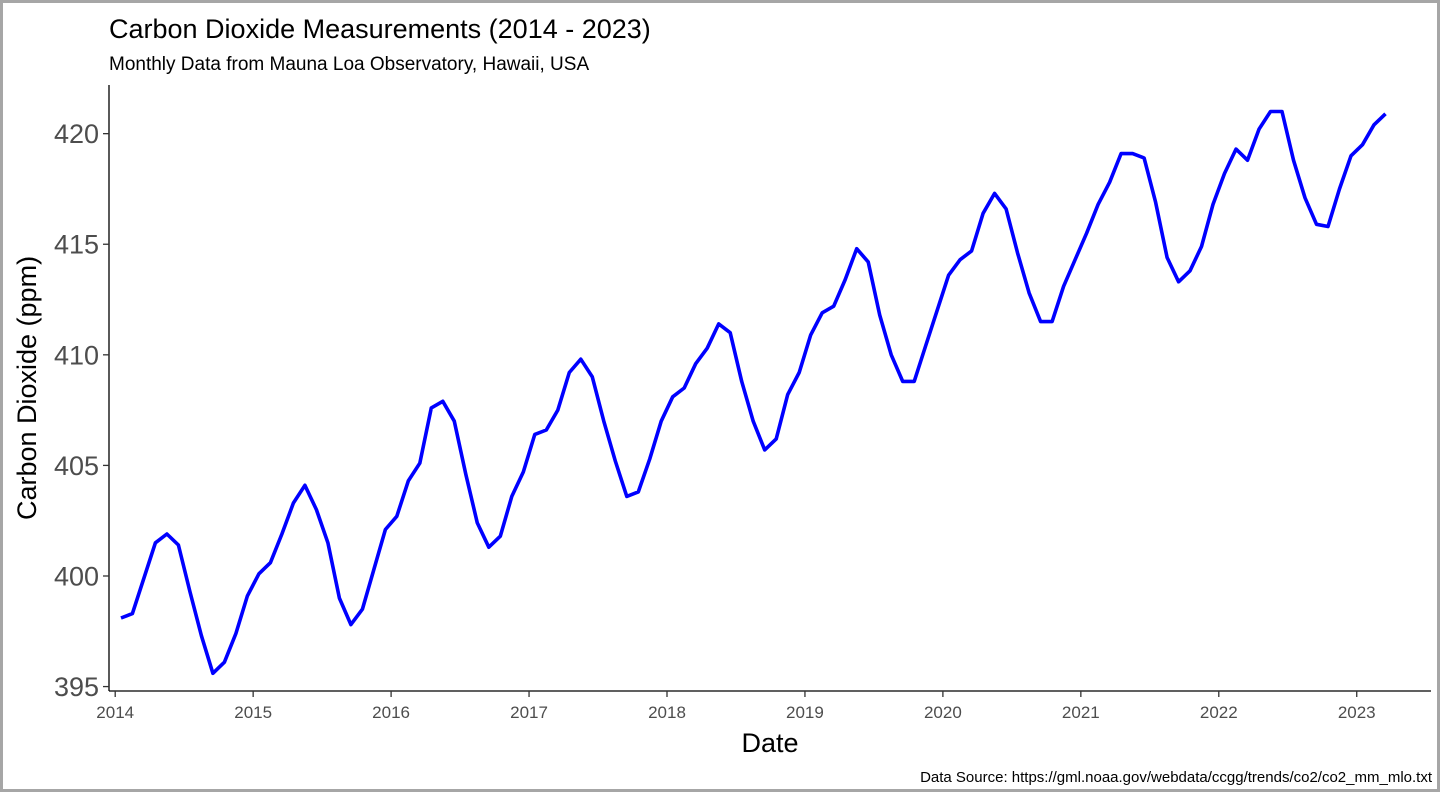 This screenshot has width=1440, height=795. What do you see at coordinates (769, 743) in the screenshot?
I see `x-axis-title: Date` at bounding box center [769, 743].